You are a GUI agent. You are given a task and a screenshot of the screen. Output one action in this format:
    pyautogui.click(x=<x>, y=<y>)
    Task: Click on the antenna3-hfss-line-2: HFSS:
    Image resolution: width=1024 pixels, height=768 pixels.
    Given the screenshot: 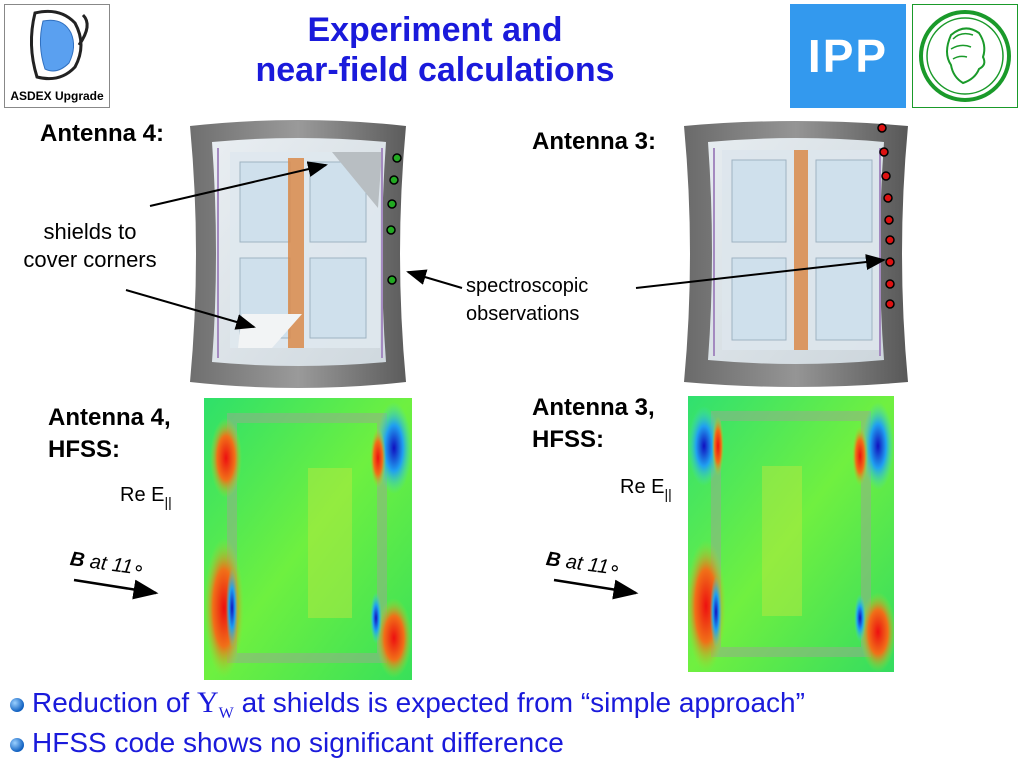 What is the action you would take?
    pyautogui.click(x=568, y=439)
    